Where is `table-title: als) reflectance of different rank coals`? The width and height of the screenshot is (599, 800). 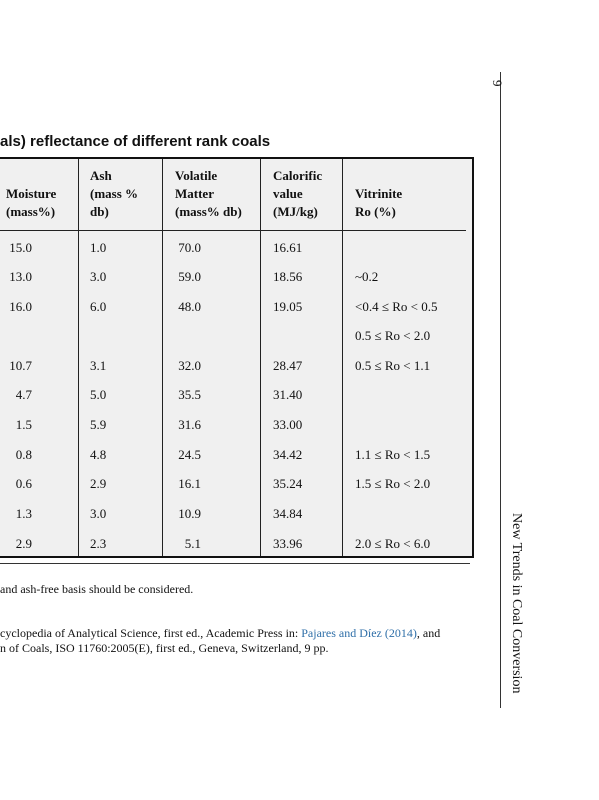 table-title: als) reflectance of different rank coals is located at coordinates (135, 141).